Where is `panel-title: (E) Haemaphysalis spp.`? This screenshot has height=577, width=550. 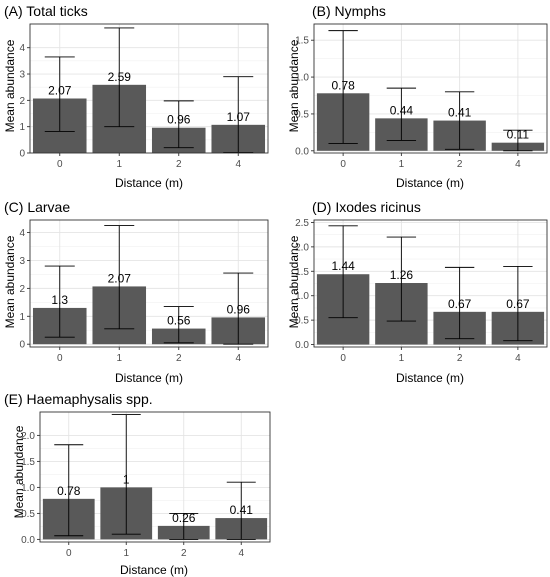
panel-title: (E) Haemaphysalis spp. is located at coordinates (78, 399).